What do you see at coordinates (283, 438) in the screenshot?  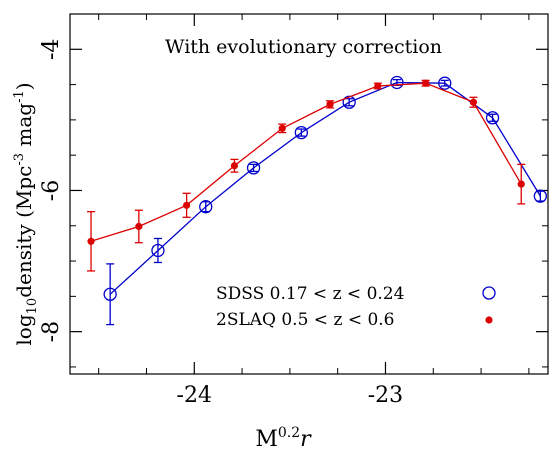 I see `x-axis-label: M0.2r` at bounding box center [283, 438].